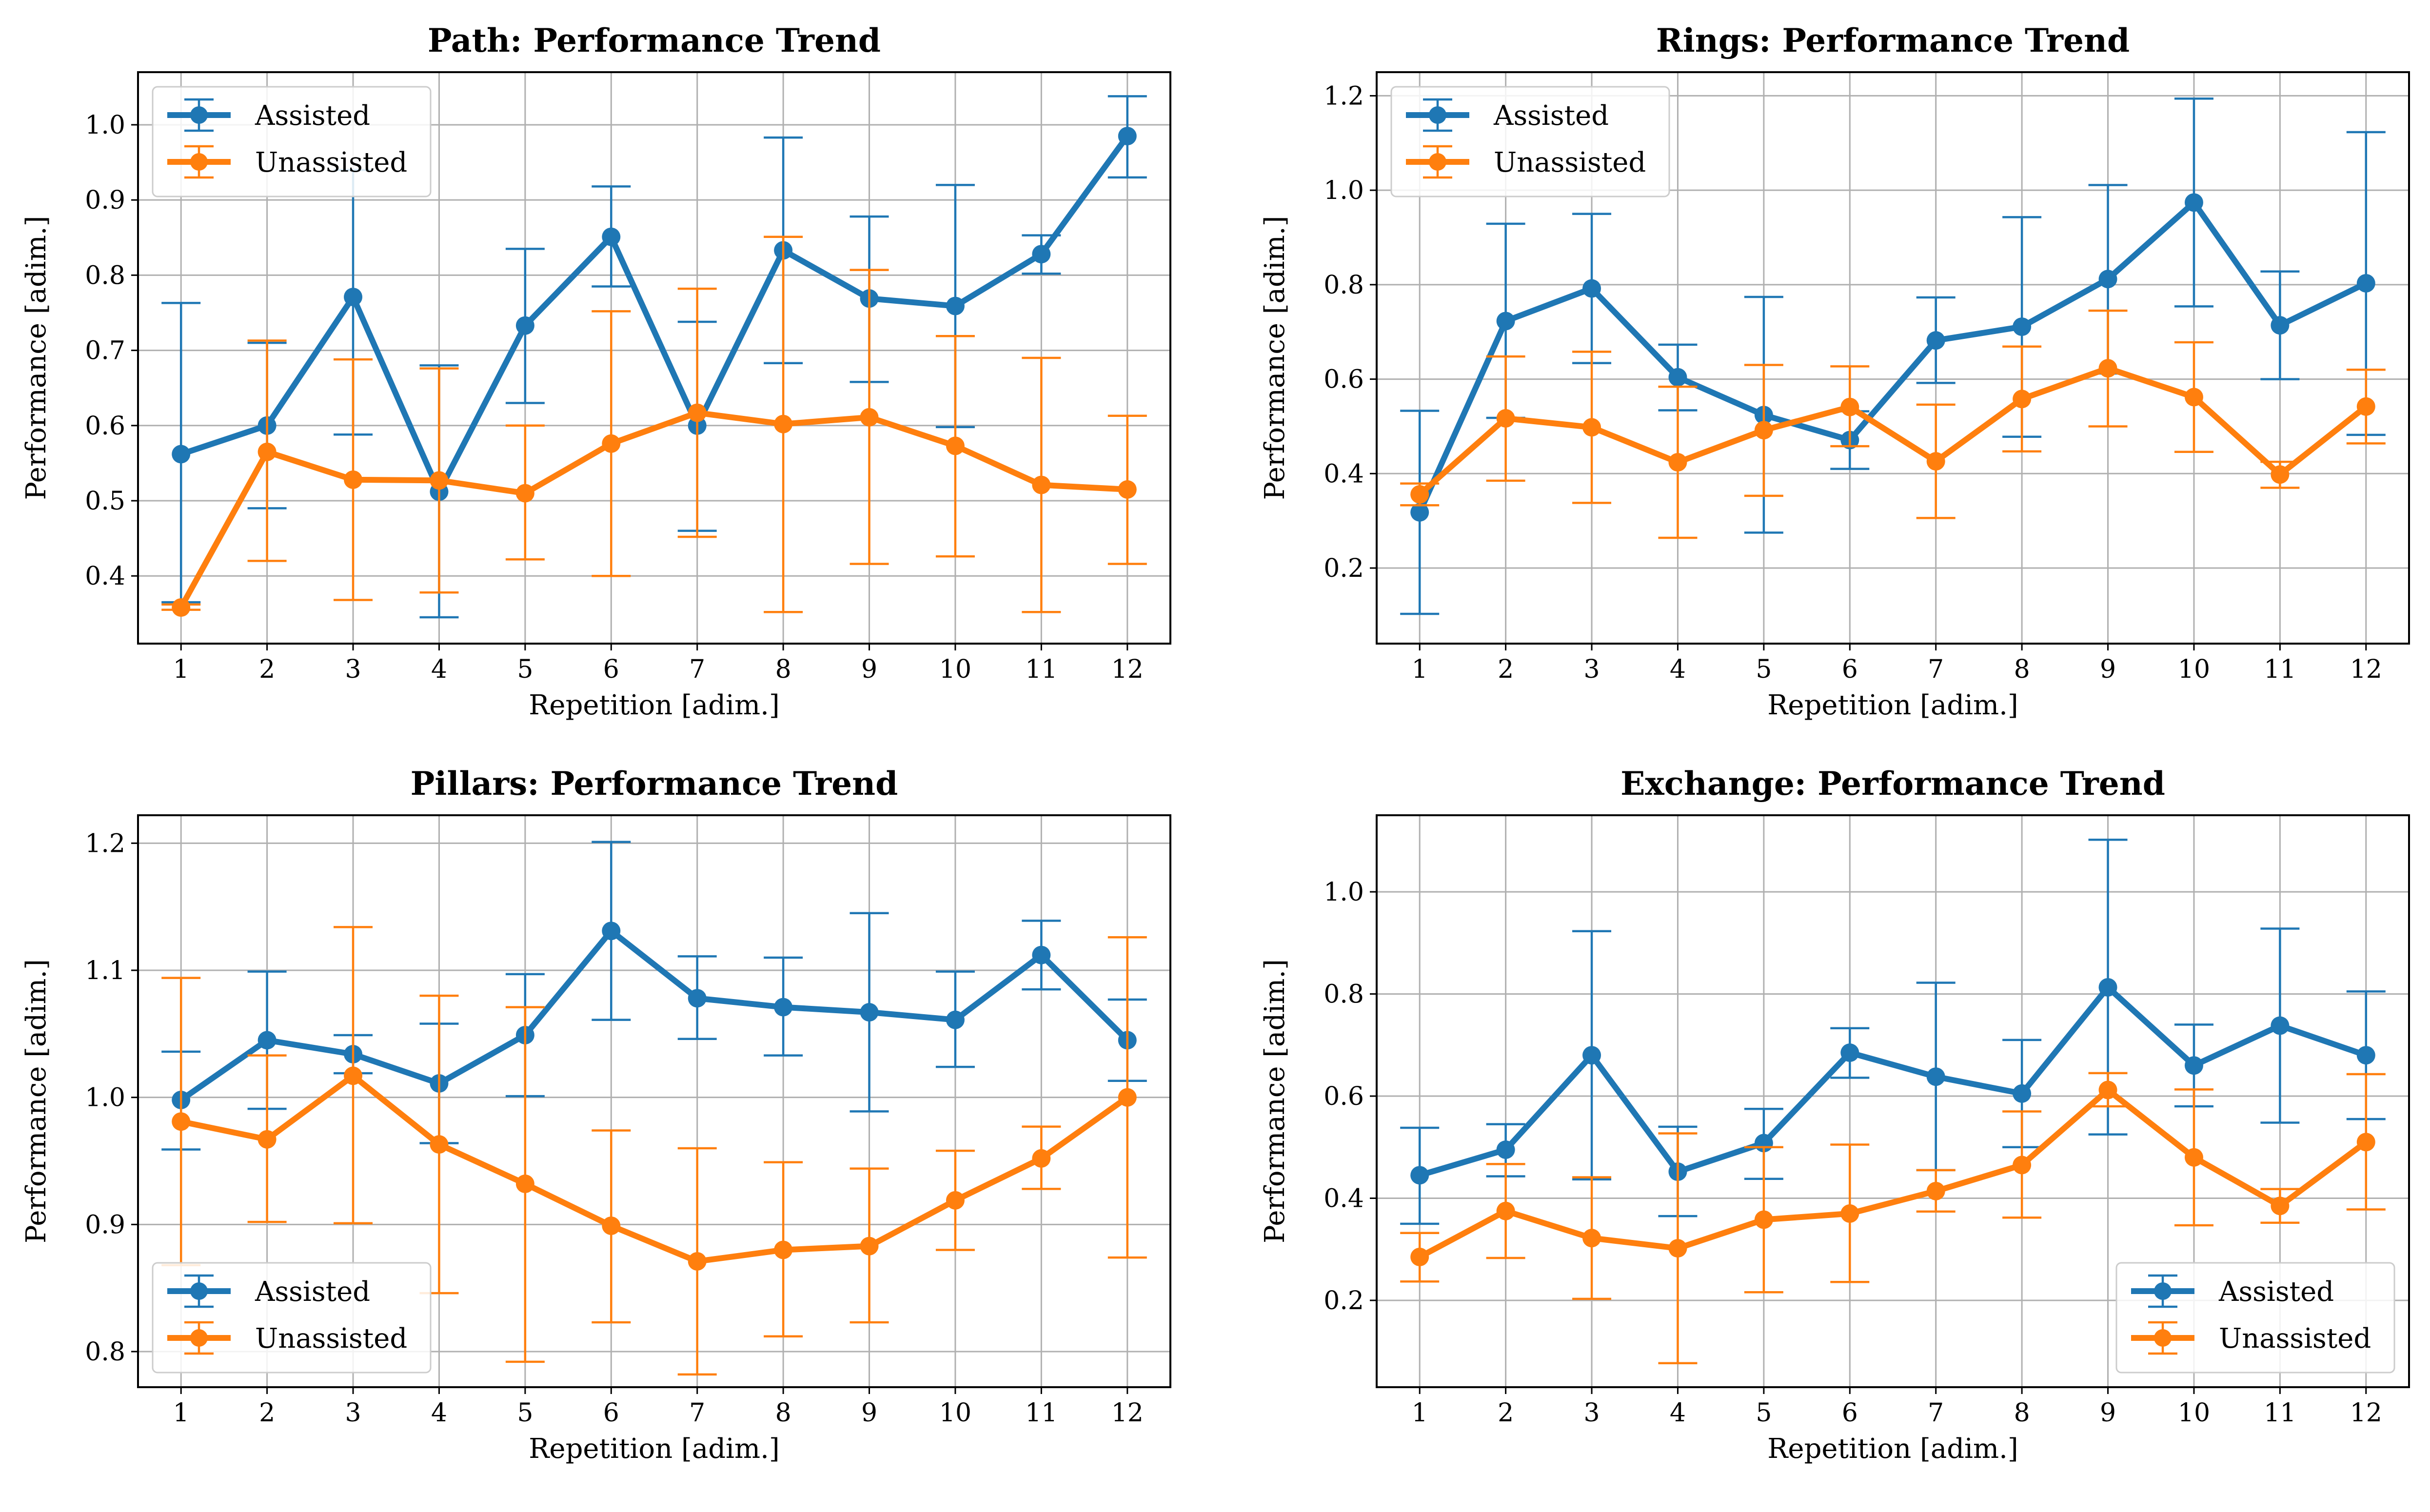 This screenshot has width=2430, height=1512. Describe the element at coordinates (105, 351) in the screenshot. I see `y-tick-label: 0.7` at that location.